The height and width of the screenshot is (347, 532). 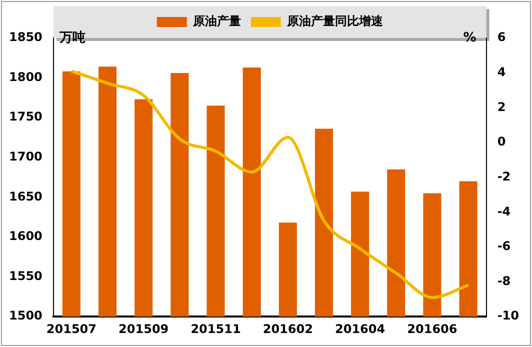 I want to click on y2-tick-label: 0, so click(x=501, y=141).